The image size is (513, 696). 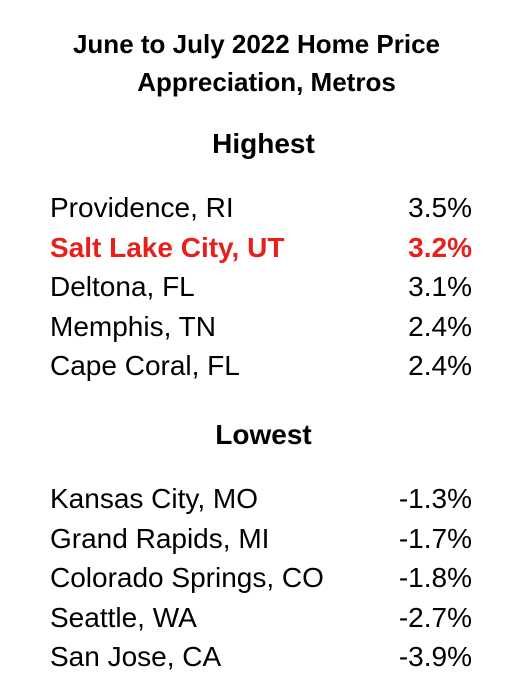 I want to click on appreciation-value: -1.8%, so click(x=435, y=577).